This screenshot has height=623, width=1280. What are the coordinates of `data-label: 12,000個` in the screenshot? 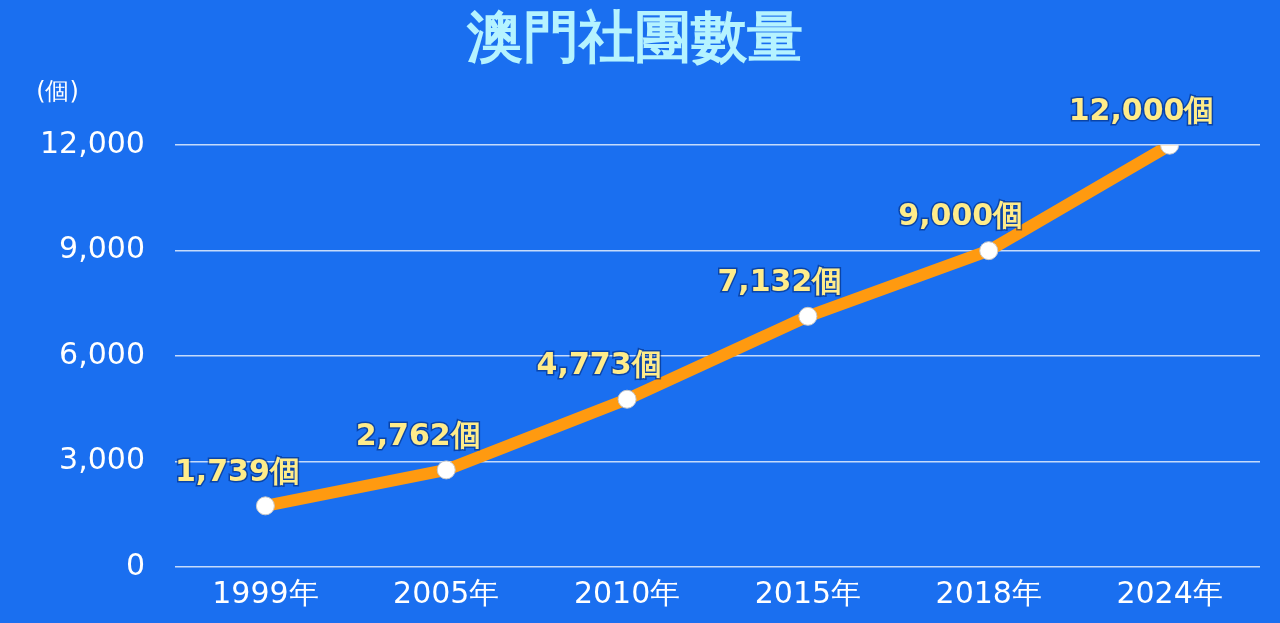 It's located at (1141, 109).